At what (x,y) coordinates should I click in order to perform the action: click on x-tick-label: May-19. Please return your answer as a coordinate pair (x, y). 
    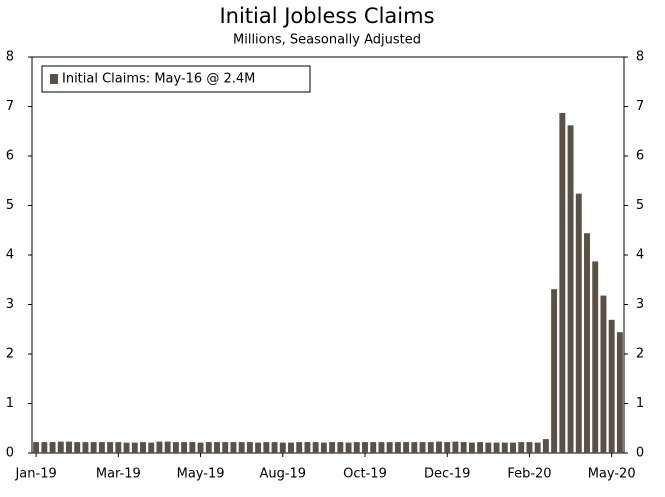
    Looking at the image, I should click on (201, 474).